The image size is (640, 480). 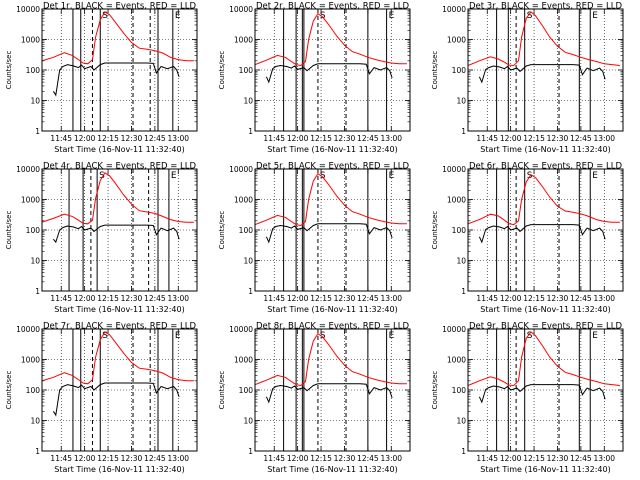 I want to click on x-axis-label: Start Time (16-Nov-11 11:32:40), so click(x=332, y=469).